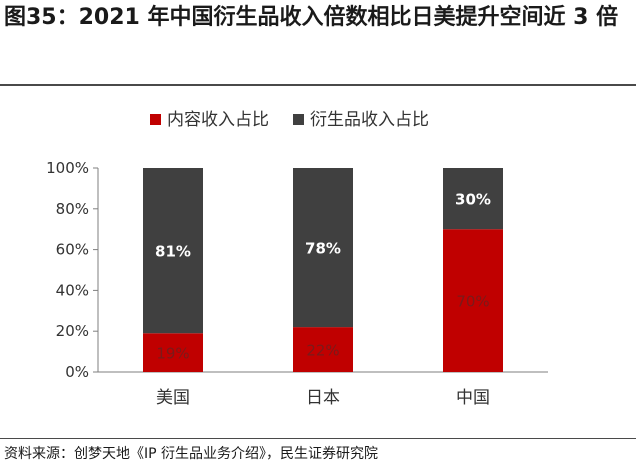  What do you see at coordinates (173, 398) in the screenshot?
I see `x-tick-label: 美国` at bounding box center [173, 398].